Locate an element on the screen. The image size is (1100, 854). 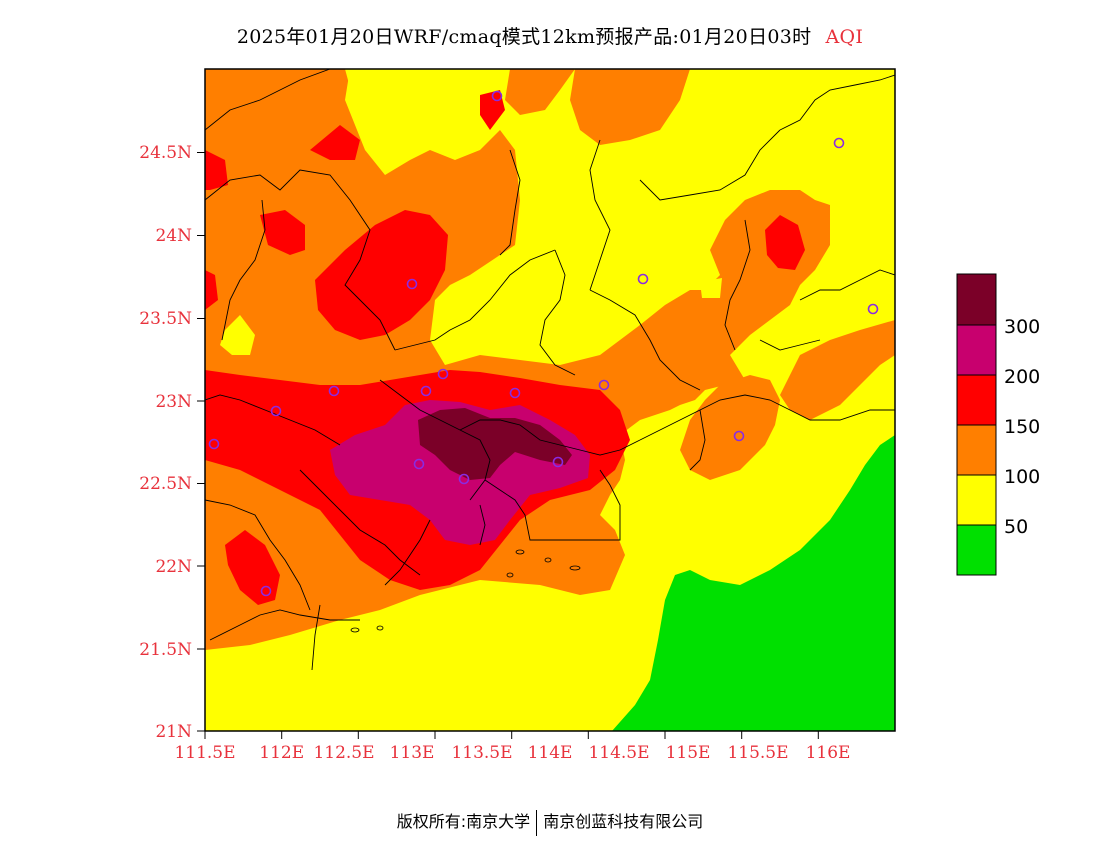
x-axis is located at coordinates (511, 735).